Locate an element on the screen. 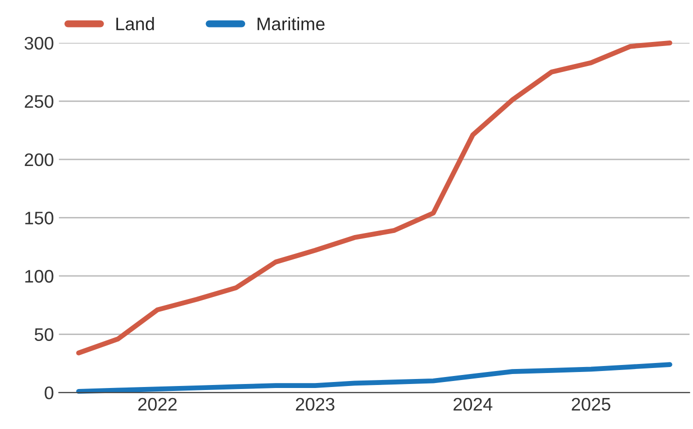 This screenshot has width=693, height=429. y-tick-label: 100 is located at coordinates (39, 276).